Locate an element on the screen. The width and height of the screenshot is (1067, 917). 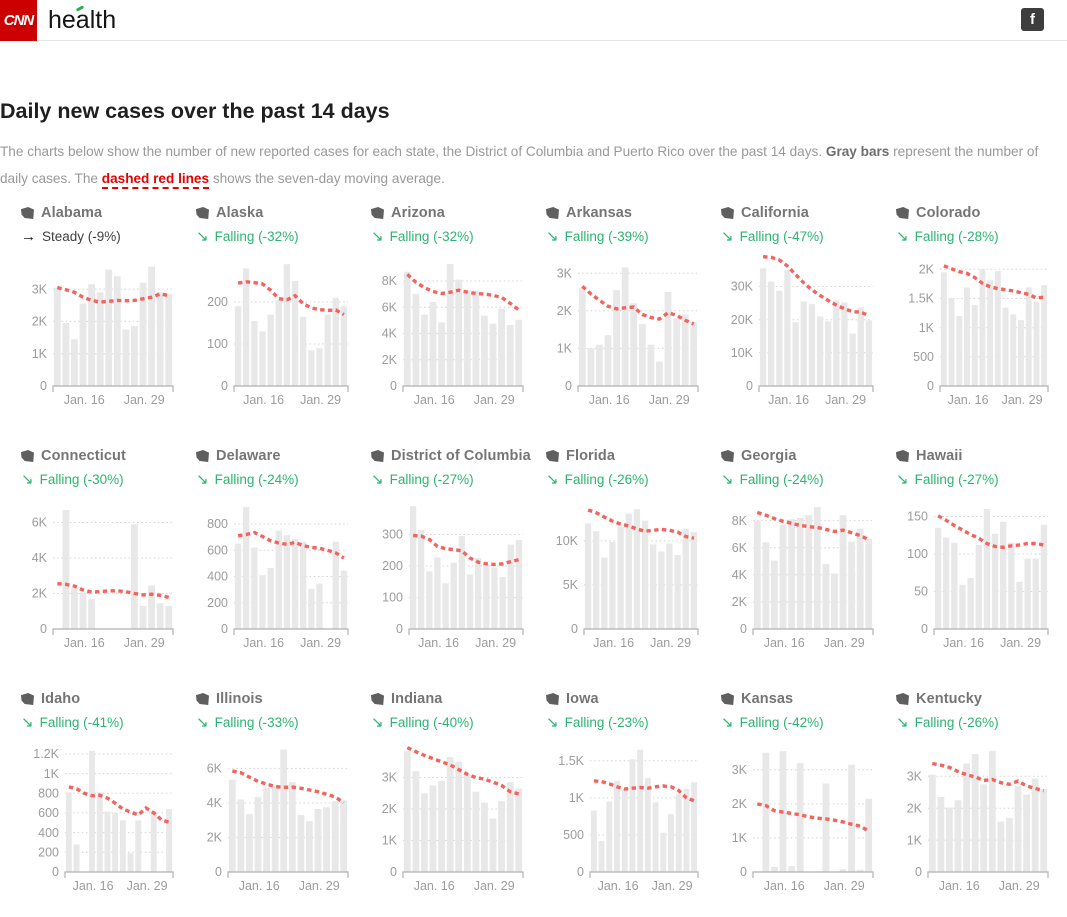
svg-text: 5K is located at coordinates (571, 585).